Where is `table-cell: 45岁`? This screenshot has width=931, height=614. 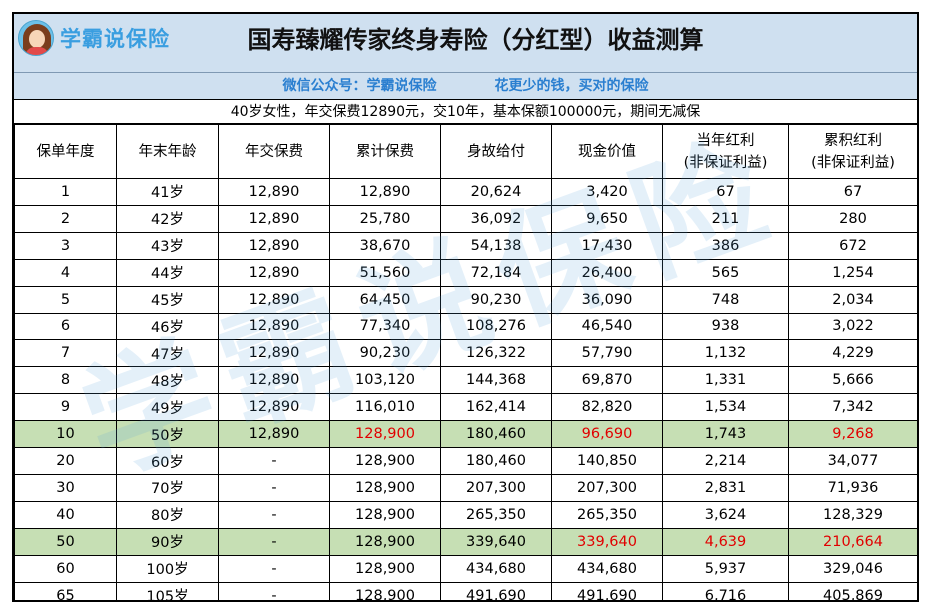 table-cell: 45岁 is located at coordinates (167, 299).